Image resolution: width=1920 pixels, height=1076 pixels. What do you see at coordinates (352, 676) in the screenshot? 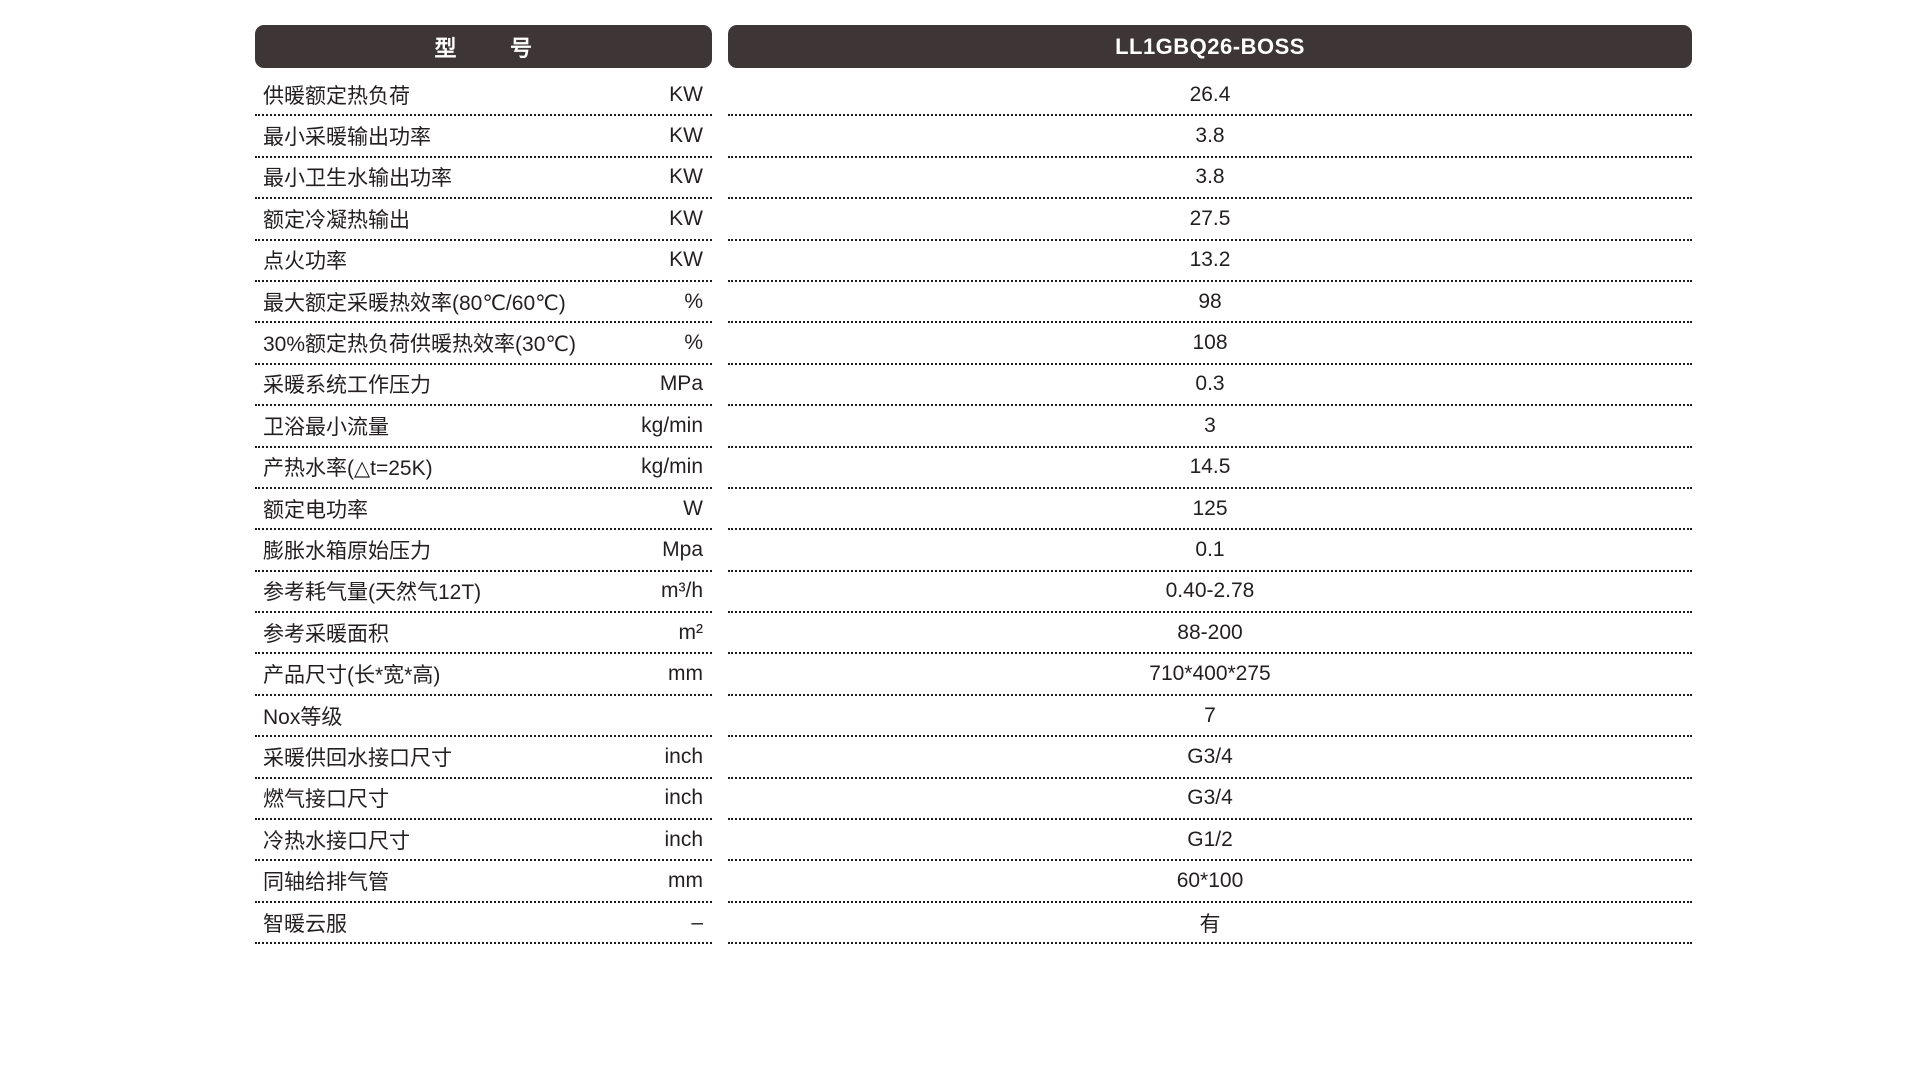
I see `spec-label: 产品尺寸(长*宽*高)` at bounding box center [352, 676].